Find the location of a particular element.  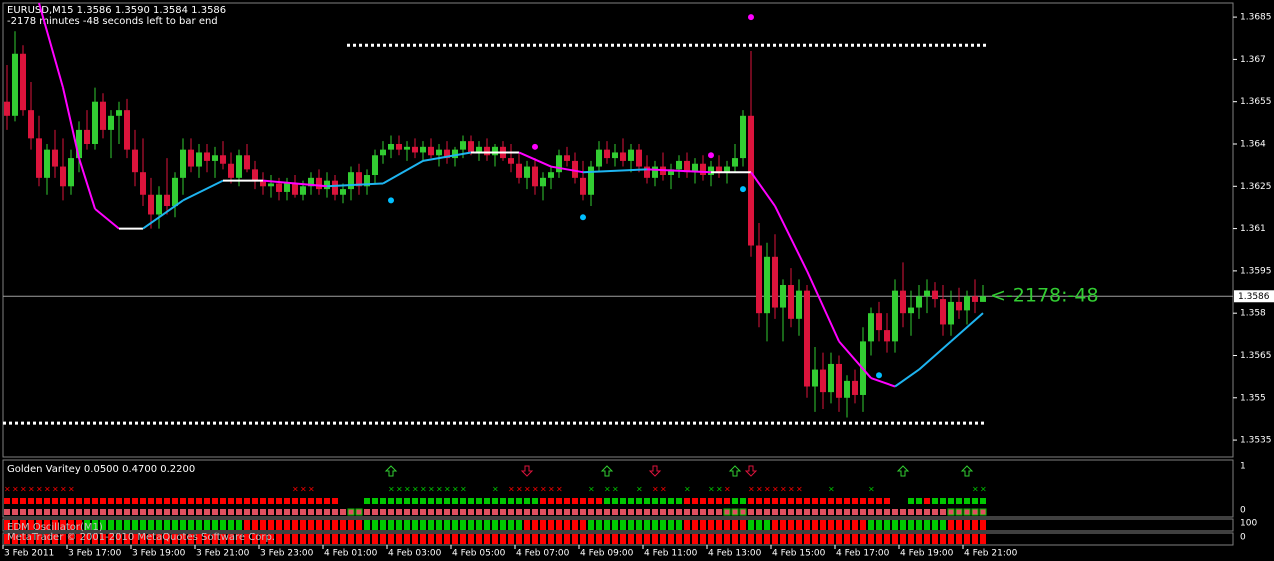

signal-dot is located at coordinates (879, 375).